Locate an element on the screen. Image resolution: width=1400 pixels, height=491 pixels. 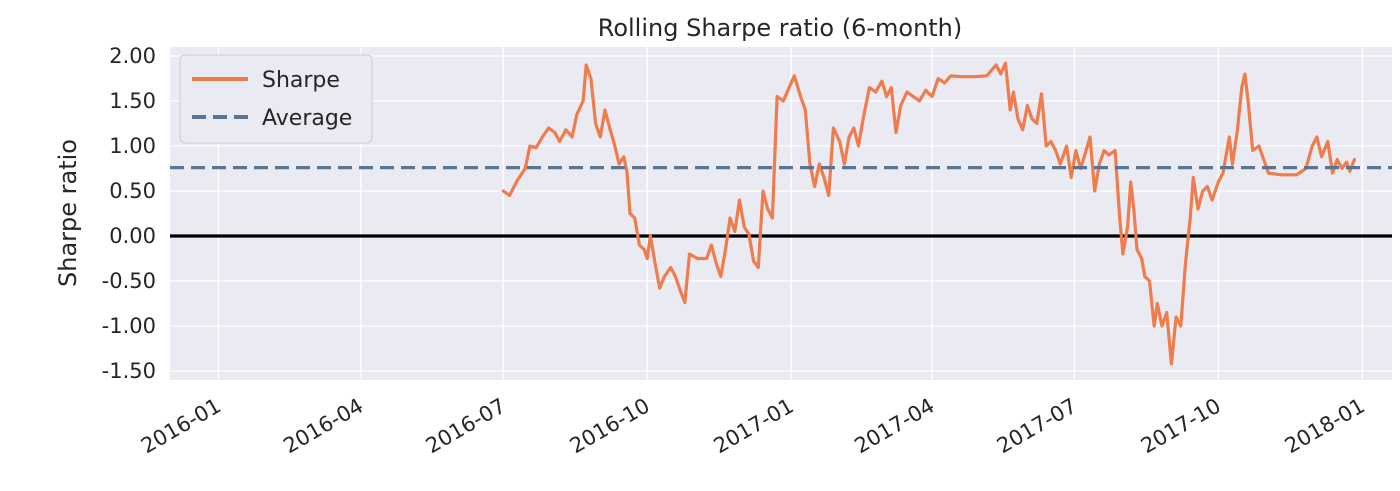
legend-sharpe-label: Sharpe is located at coordinates (301, 80).